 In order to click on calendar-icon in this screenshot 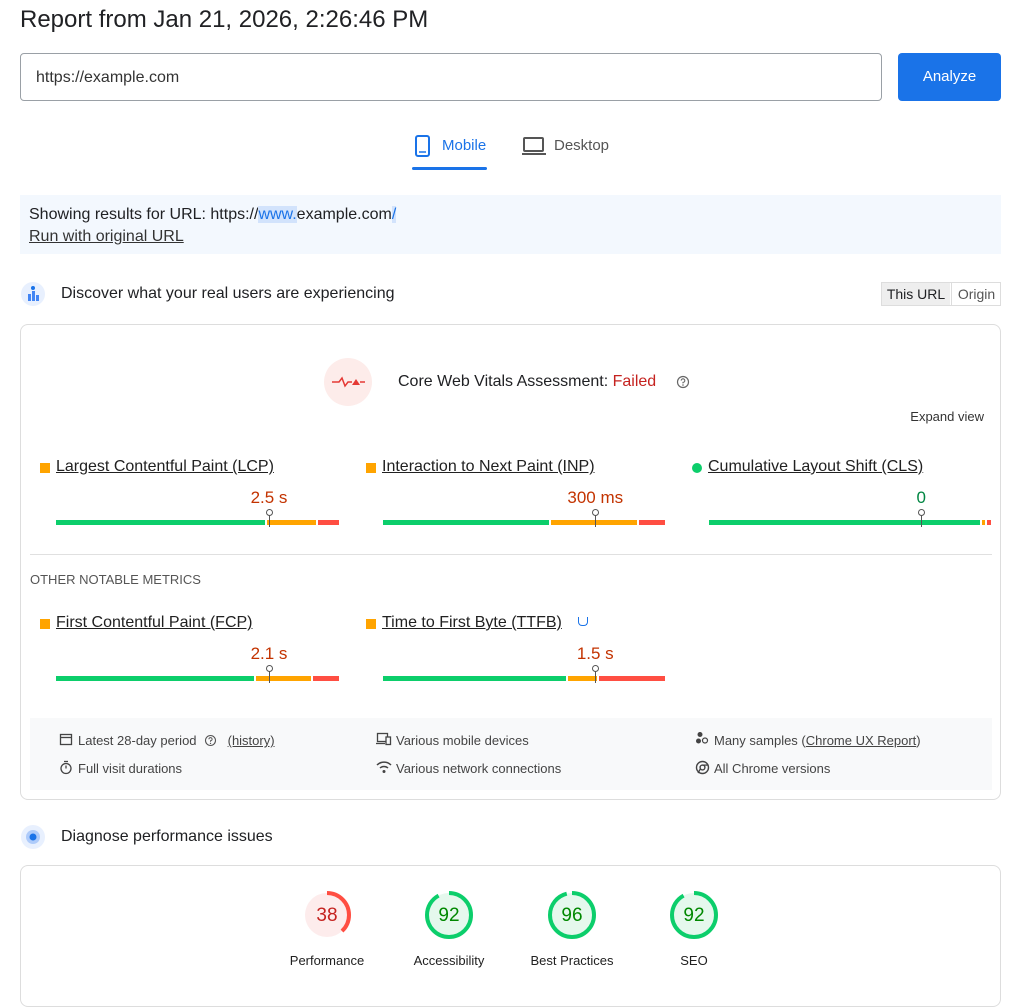, I will do `click(66, 739)`.